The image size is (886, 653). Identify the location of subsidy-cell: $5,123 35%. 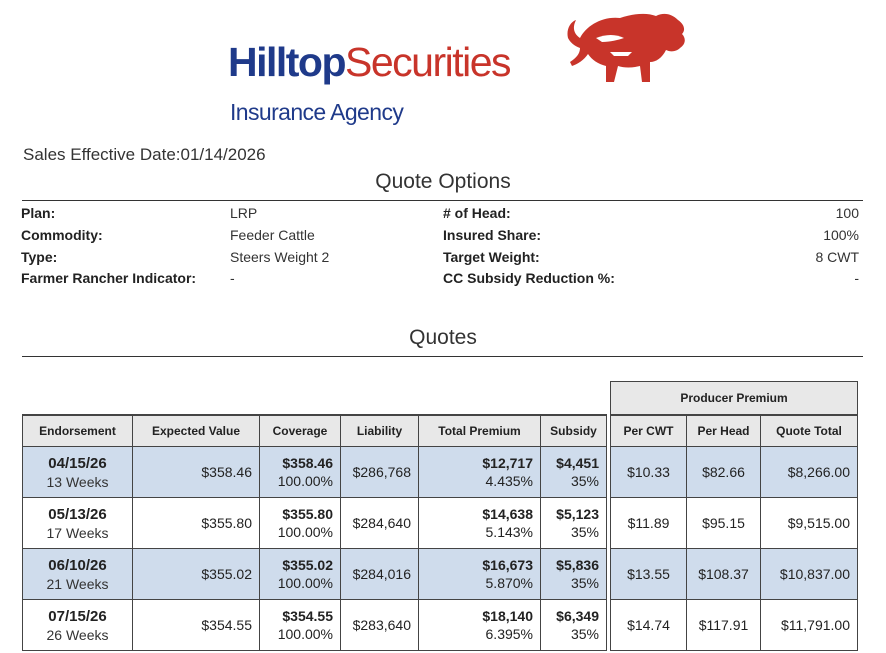
(573, 523).